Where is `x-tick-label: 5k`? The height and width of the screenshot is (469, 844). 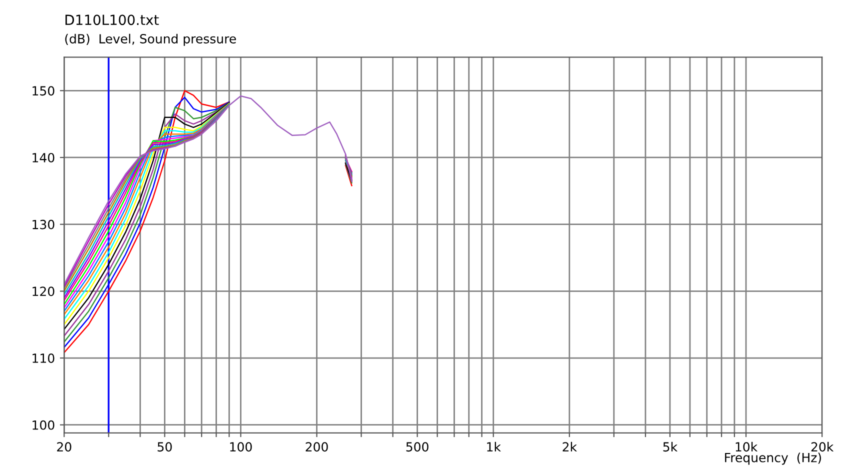
x-tick-label: 5k is located at coordinates (670, 447).